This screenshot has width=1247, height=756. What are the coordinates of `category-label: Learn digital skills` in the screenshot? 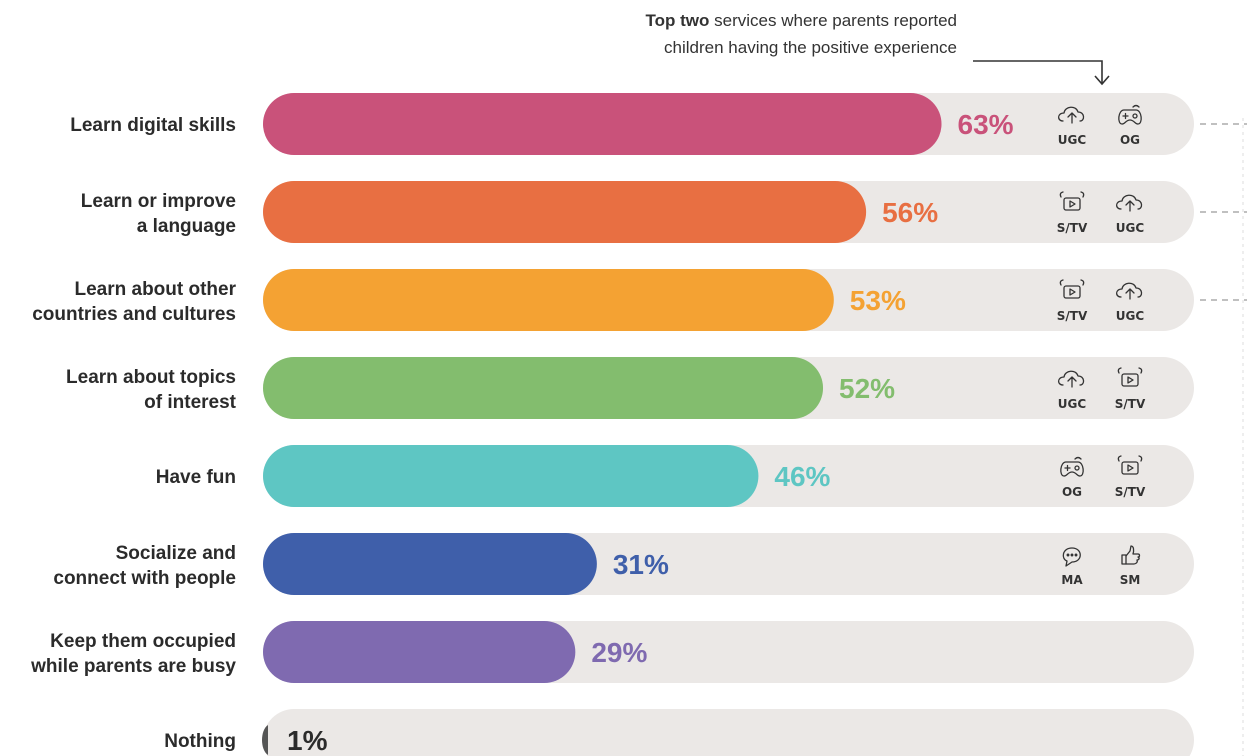 It's located at (153, 125).